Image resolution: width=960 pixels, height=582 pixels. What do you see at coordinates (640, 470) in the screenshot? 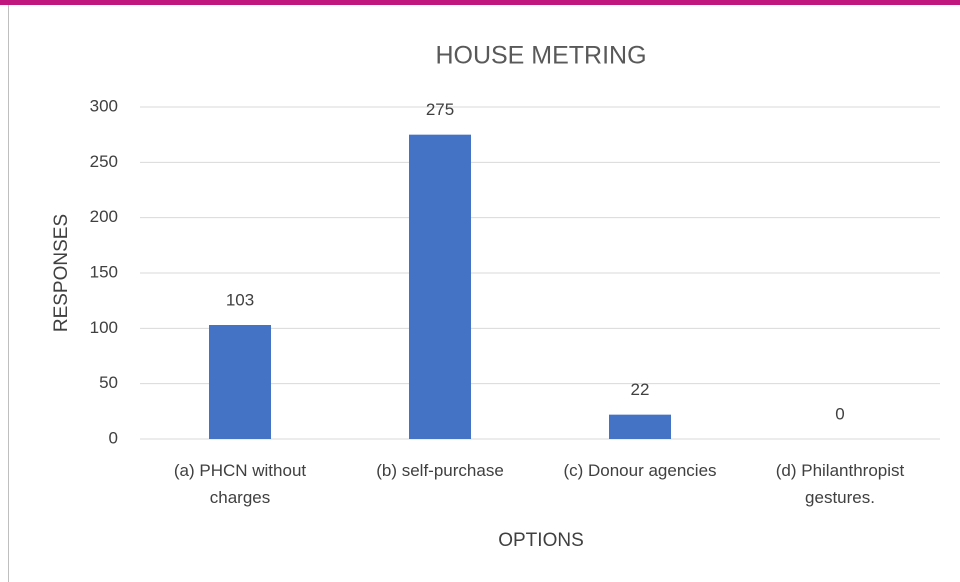
I see `x-tick-label: (c) Donour agencies` at bounding box center [640, 470].